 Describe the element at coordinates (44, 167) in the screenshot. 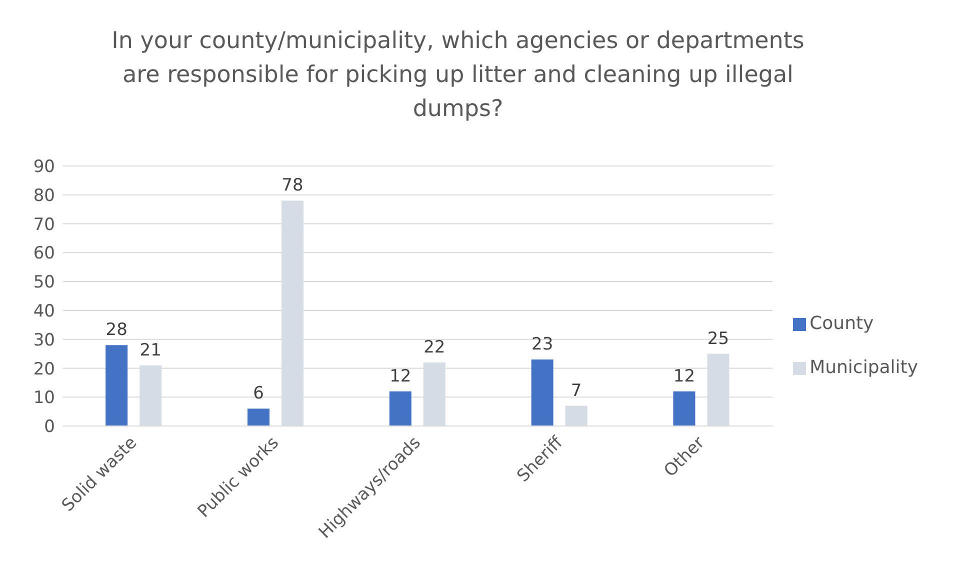

I see `y-tick-label: 90` at that location.